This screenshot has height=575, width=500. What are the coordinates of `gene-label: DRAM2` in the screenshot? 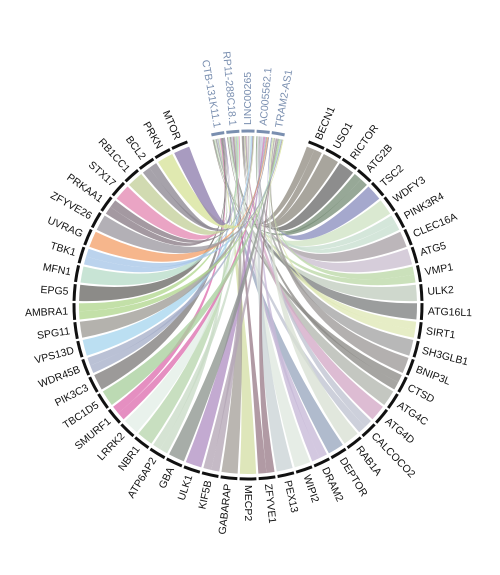 It's located at (332, 484).